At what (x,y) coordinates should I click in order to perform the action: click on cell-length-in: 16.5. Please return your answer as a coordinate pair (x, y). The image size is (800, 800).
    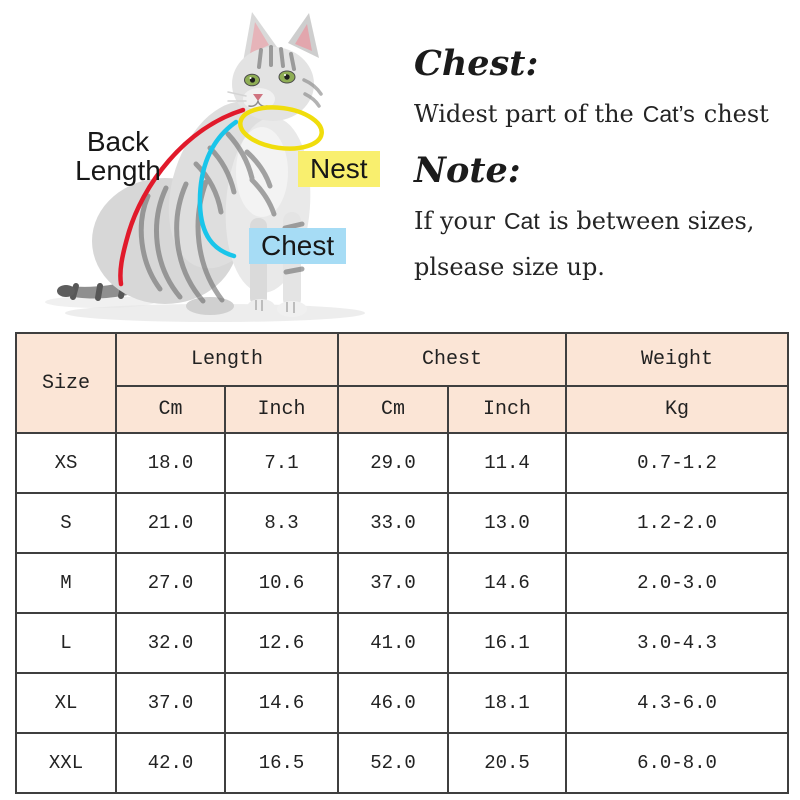
    Looking at the image, I should click on (281, 763).